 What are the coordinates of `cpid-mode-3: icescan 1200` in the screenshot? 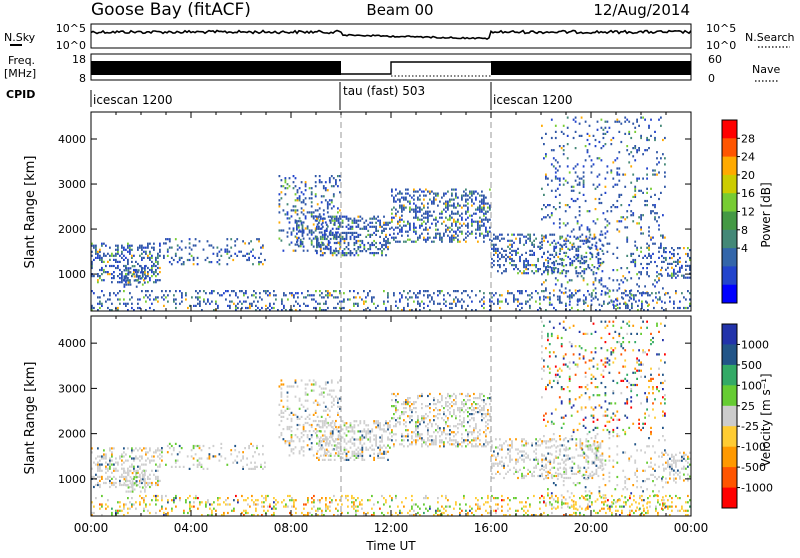 It's located at (532, 100).